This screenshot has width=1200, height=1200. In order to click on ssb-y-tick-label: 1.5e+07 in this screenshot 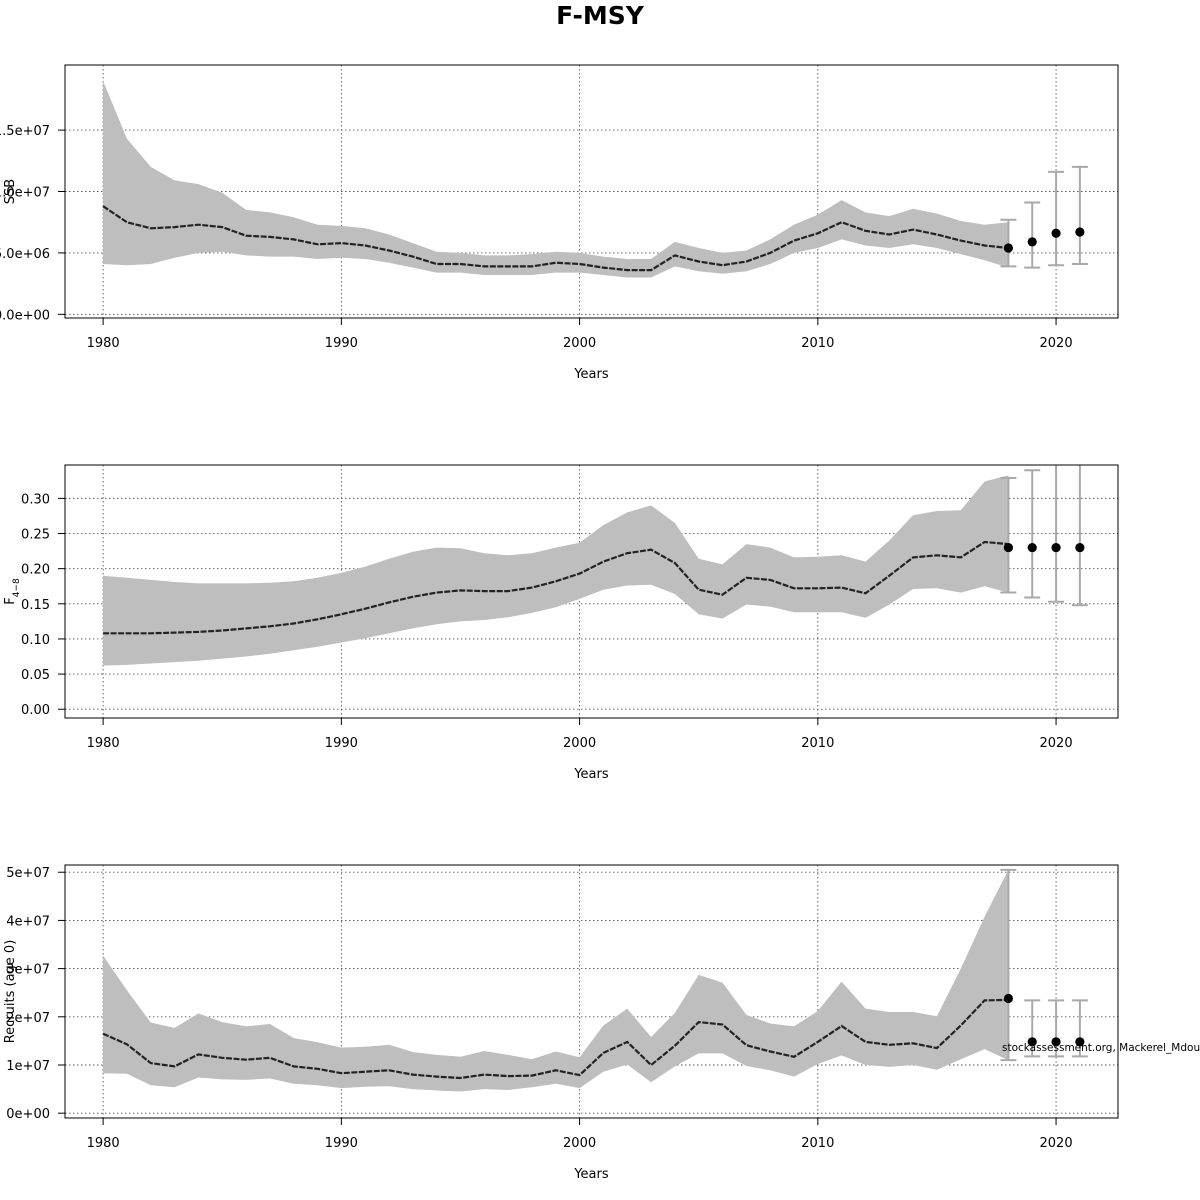, I will do `click(25, 131)`.